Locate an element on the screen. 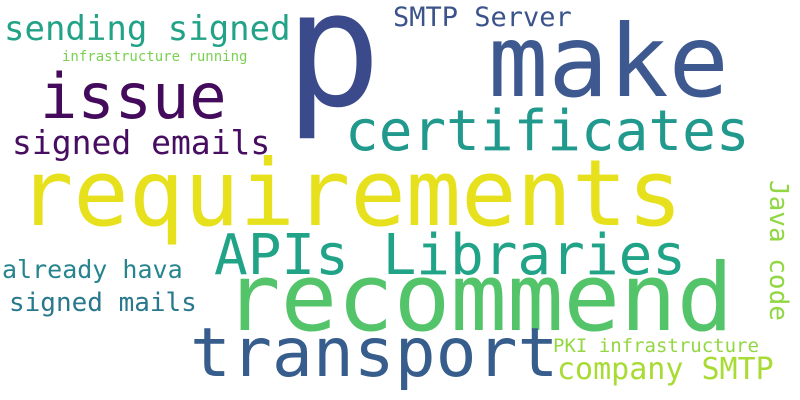 This screenshot has width=800, height=400. word-issue: issue is located at coordinates (133, 96).